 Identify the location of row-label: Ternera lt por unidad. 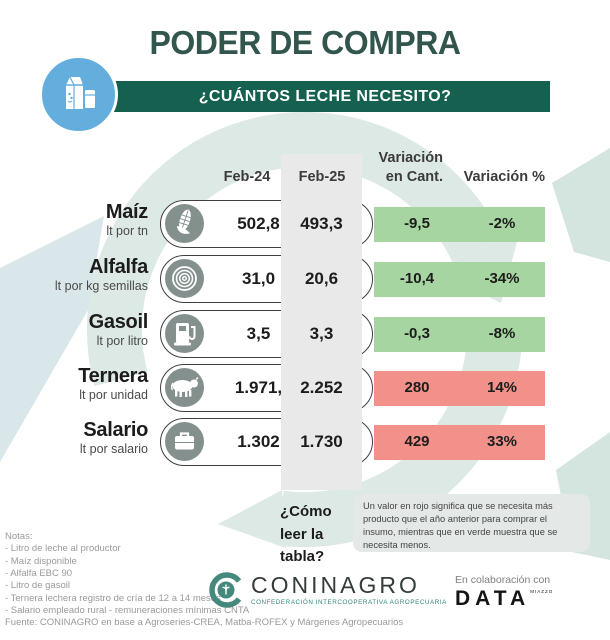
(74, 383).